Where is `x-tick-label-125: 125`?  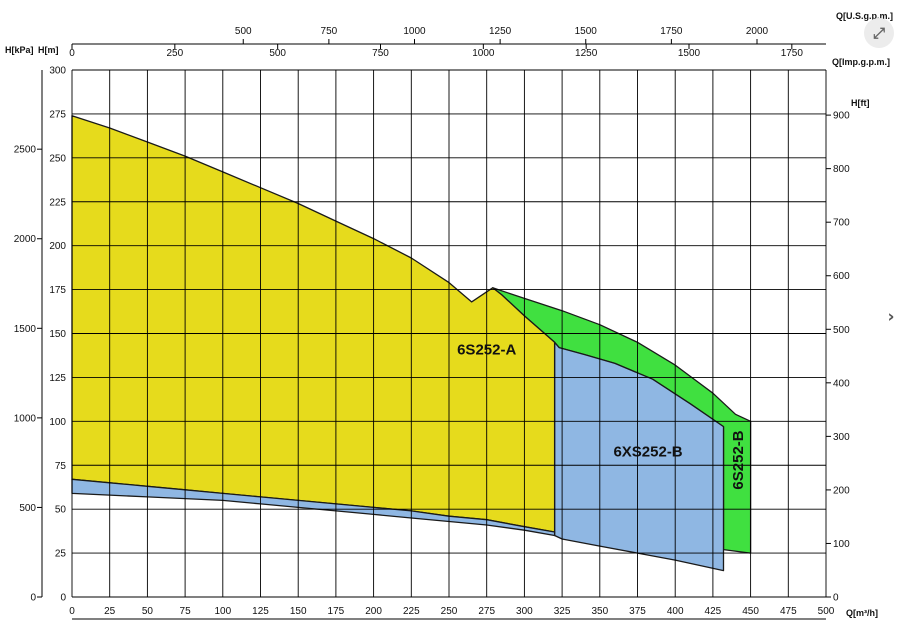 x-tick-label-125: 125 is located at coordinates (260, 611).